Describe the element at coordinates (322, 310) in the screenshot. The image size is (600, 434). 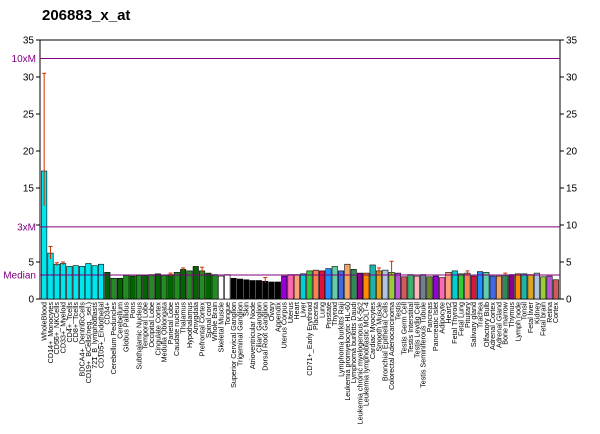
I see `category-label-44: Lung` at that location.